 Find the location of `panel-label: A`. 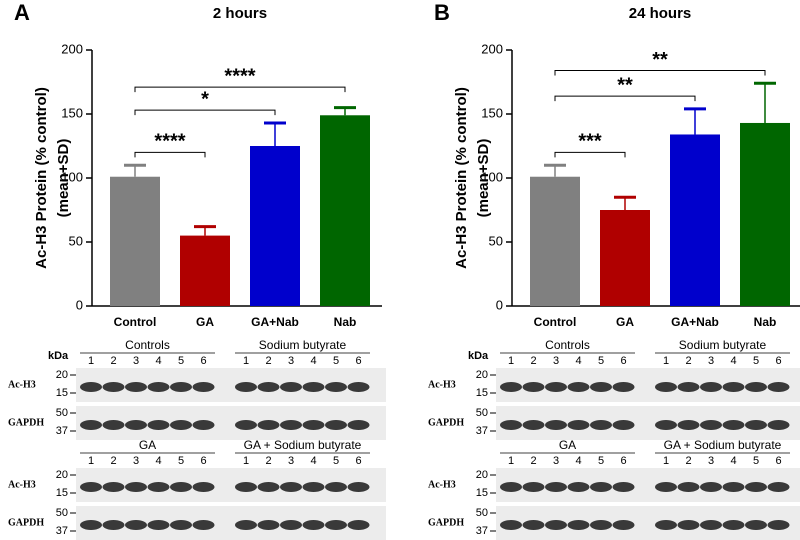

panel-label: A is located at coordinates (22, 12).